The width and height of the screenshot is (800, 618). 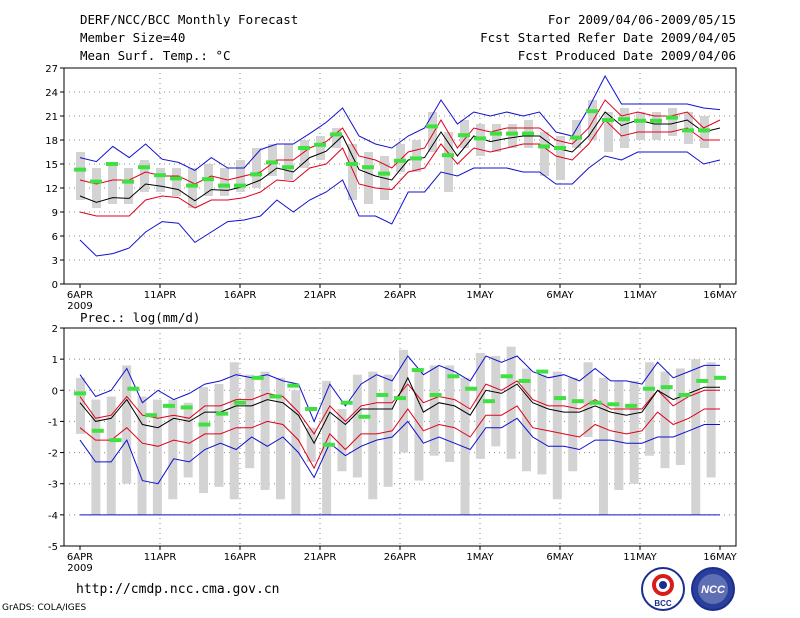 I want to click on prec-series-min, so click(x=399, y=451).